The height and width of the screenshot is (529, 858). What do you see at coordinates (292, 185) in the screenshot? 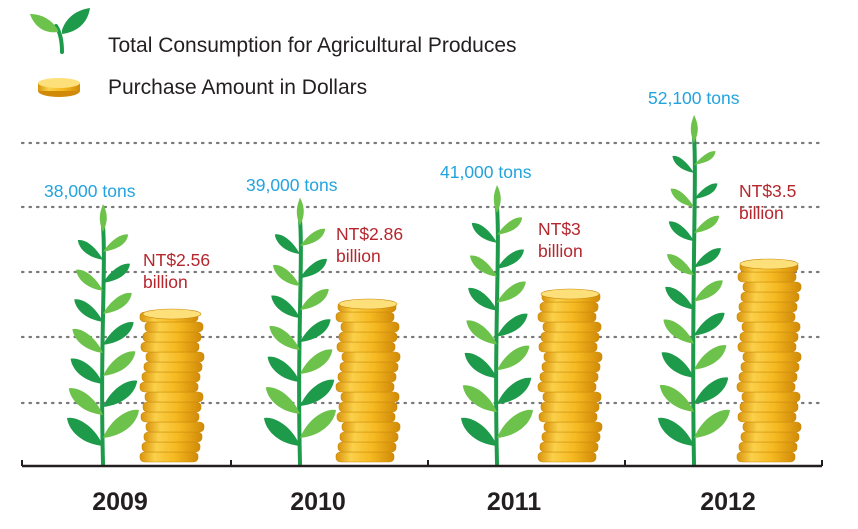
I see `tons-value-label: 39,000 tons` at bounding box center [292, 185].